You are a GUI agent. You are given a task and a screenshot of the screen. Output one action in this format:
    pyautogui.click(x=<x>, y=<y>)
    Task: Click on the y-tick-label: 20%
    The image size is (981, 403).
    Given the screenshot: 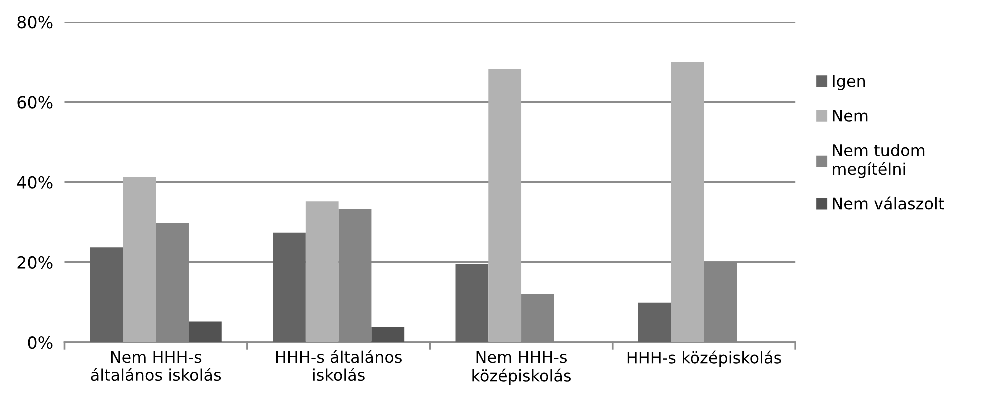 What is the action you would take?
    pyautogui.click(x=35, y=263)
    